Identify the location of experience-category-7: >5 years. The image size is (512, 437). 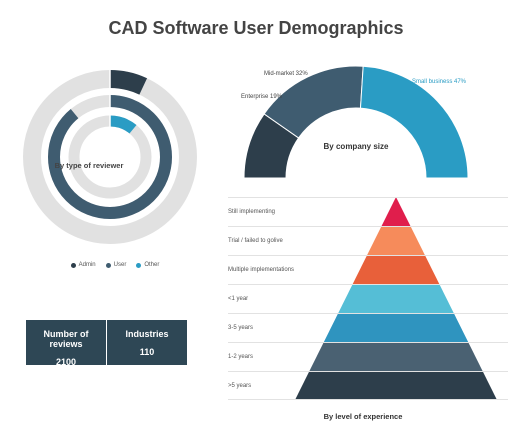
(368, 385).